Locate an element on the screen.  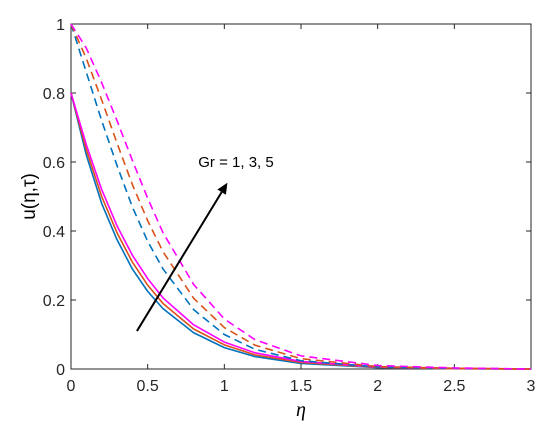
x-tick-label: 2.5 is located at coordinates (454, 386).